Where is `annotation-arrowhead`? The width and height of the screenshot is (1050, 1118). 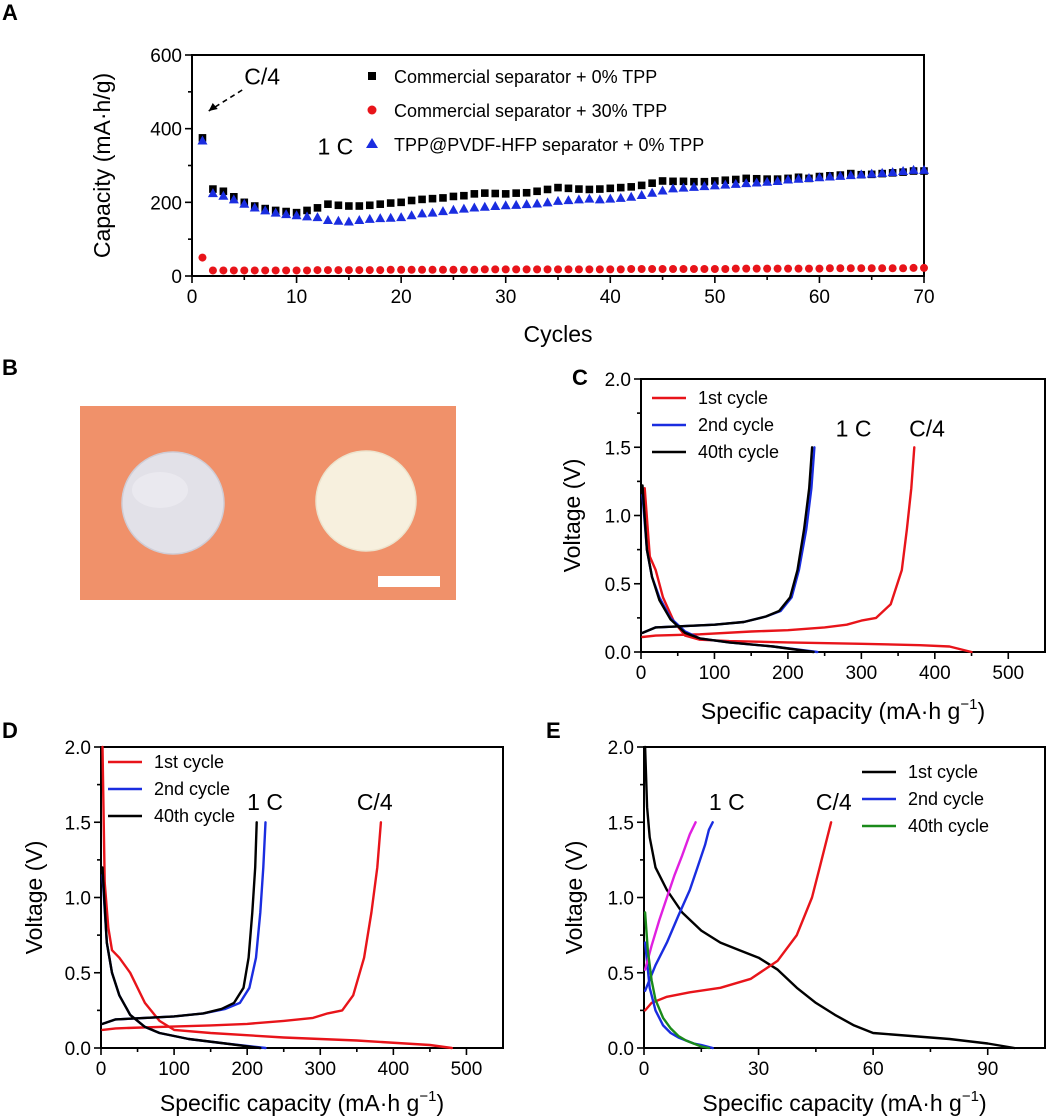
annotation-arrowhead is located at coordinates (213, 106).